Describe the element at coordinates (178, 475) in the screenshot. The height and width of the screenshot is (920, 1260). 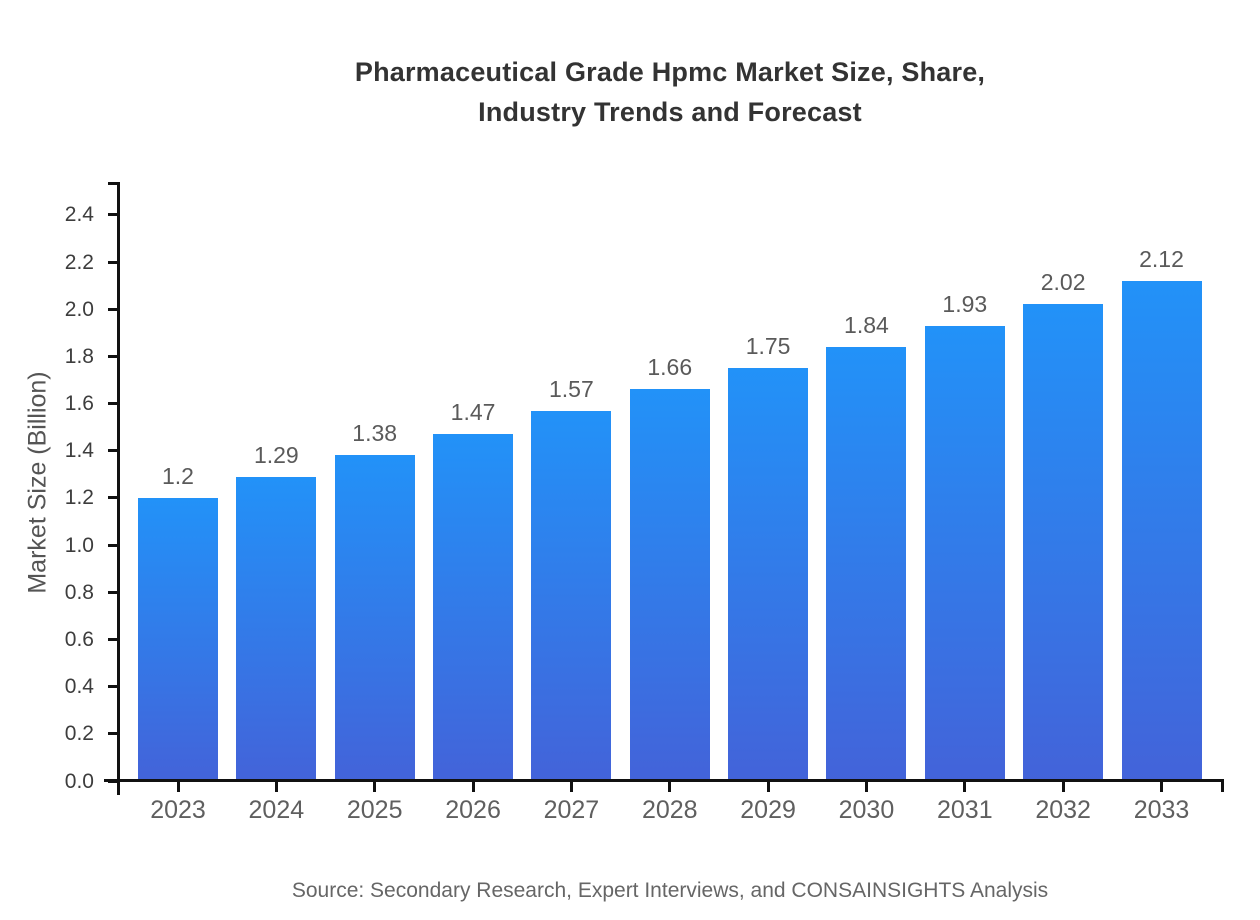
I see `bar-value-label: 1.2` at that location.